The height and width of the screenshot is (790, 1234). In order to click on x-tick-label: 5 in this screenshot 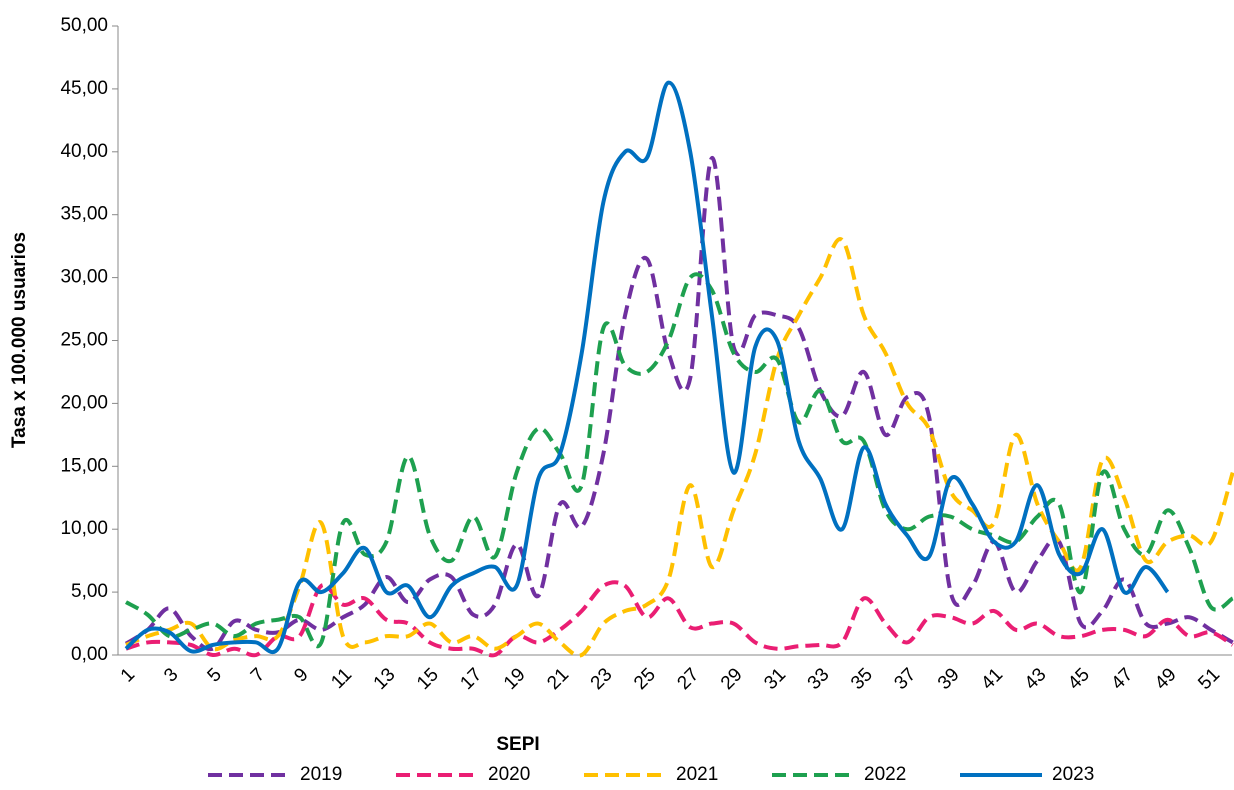, I will do `click(215, 675)`.